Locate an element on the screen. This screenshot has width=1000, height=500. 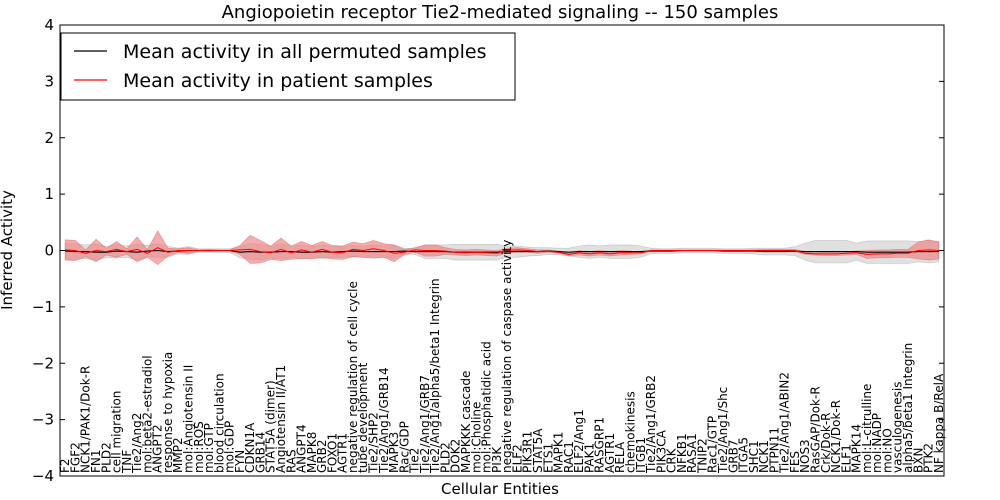
x-axis-label: Cellular Entities is located at coordinates (500, 489).